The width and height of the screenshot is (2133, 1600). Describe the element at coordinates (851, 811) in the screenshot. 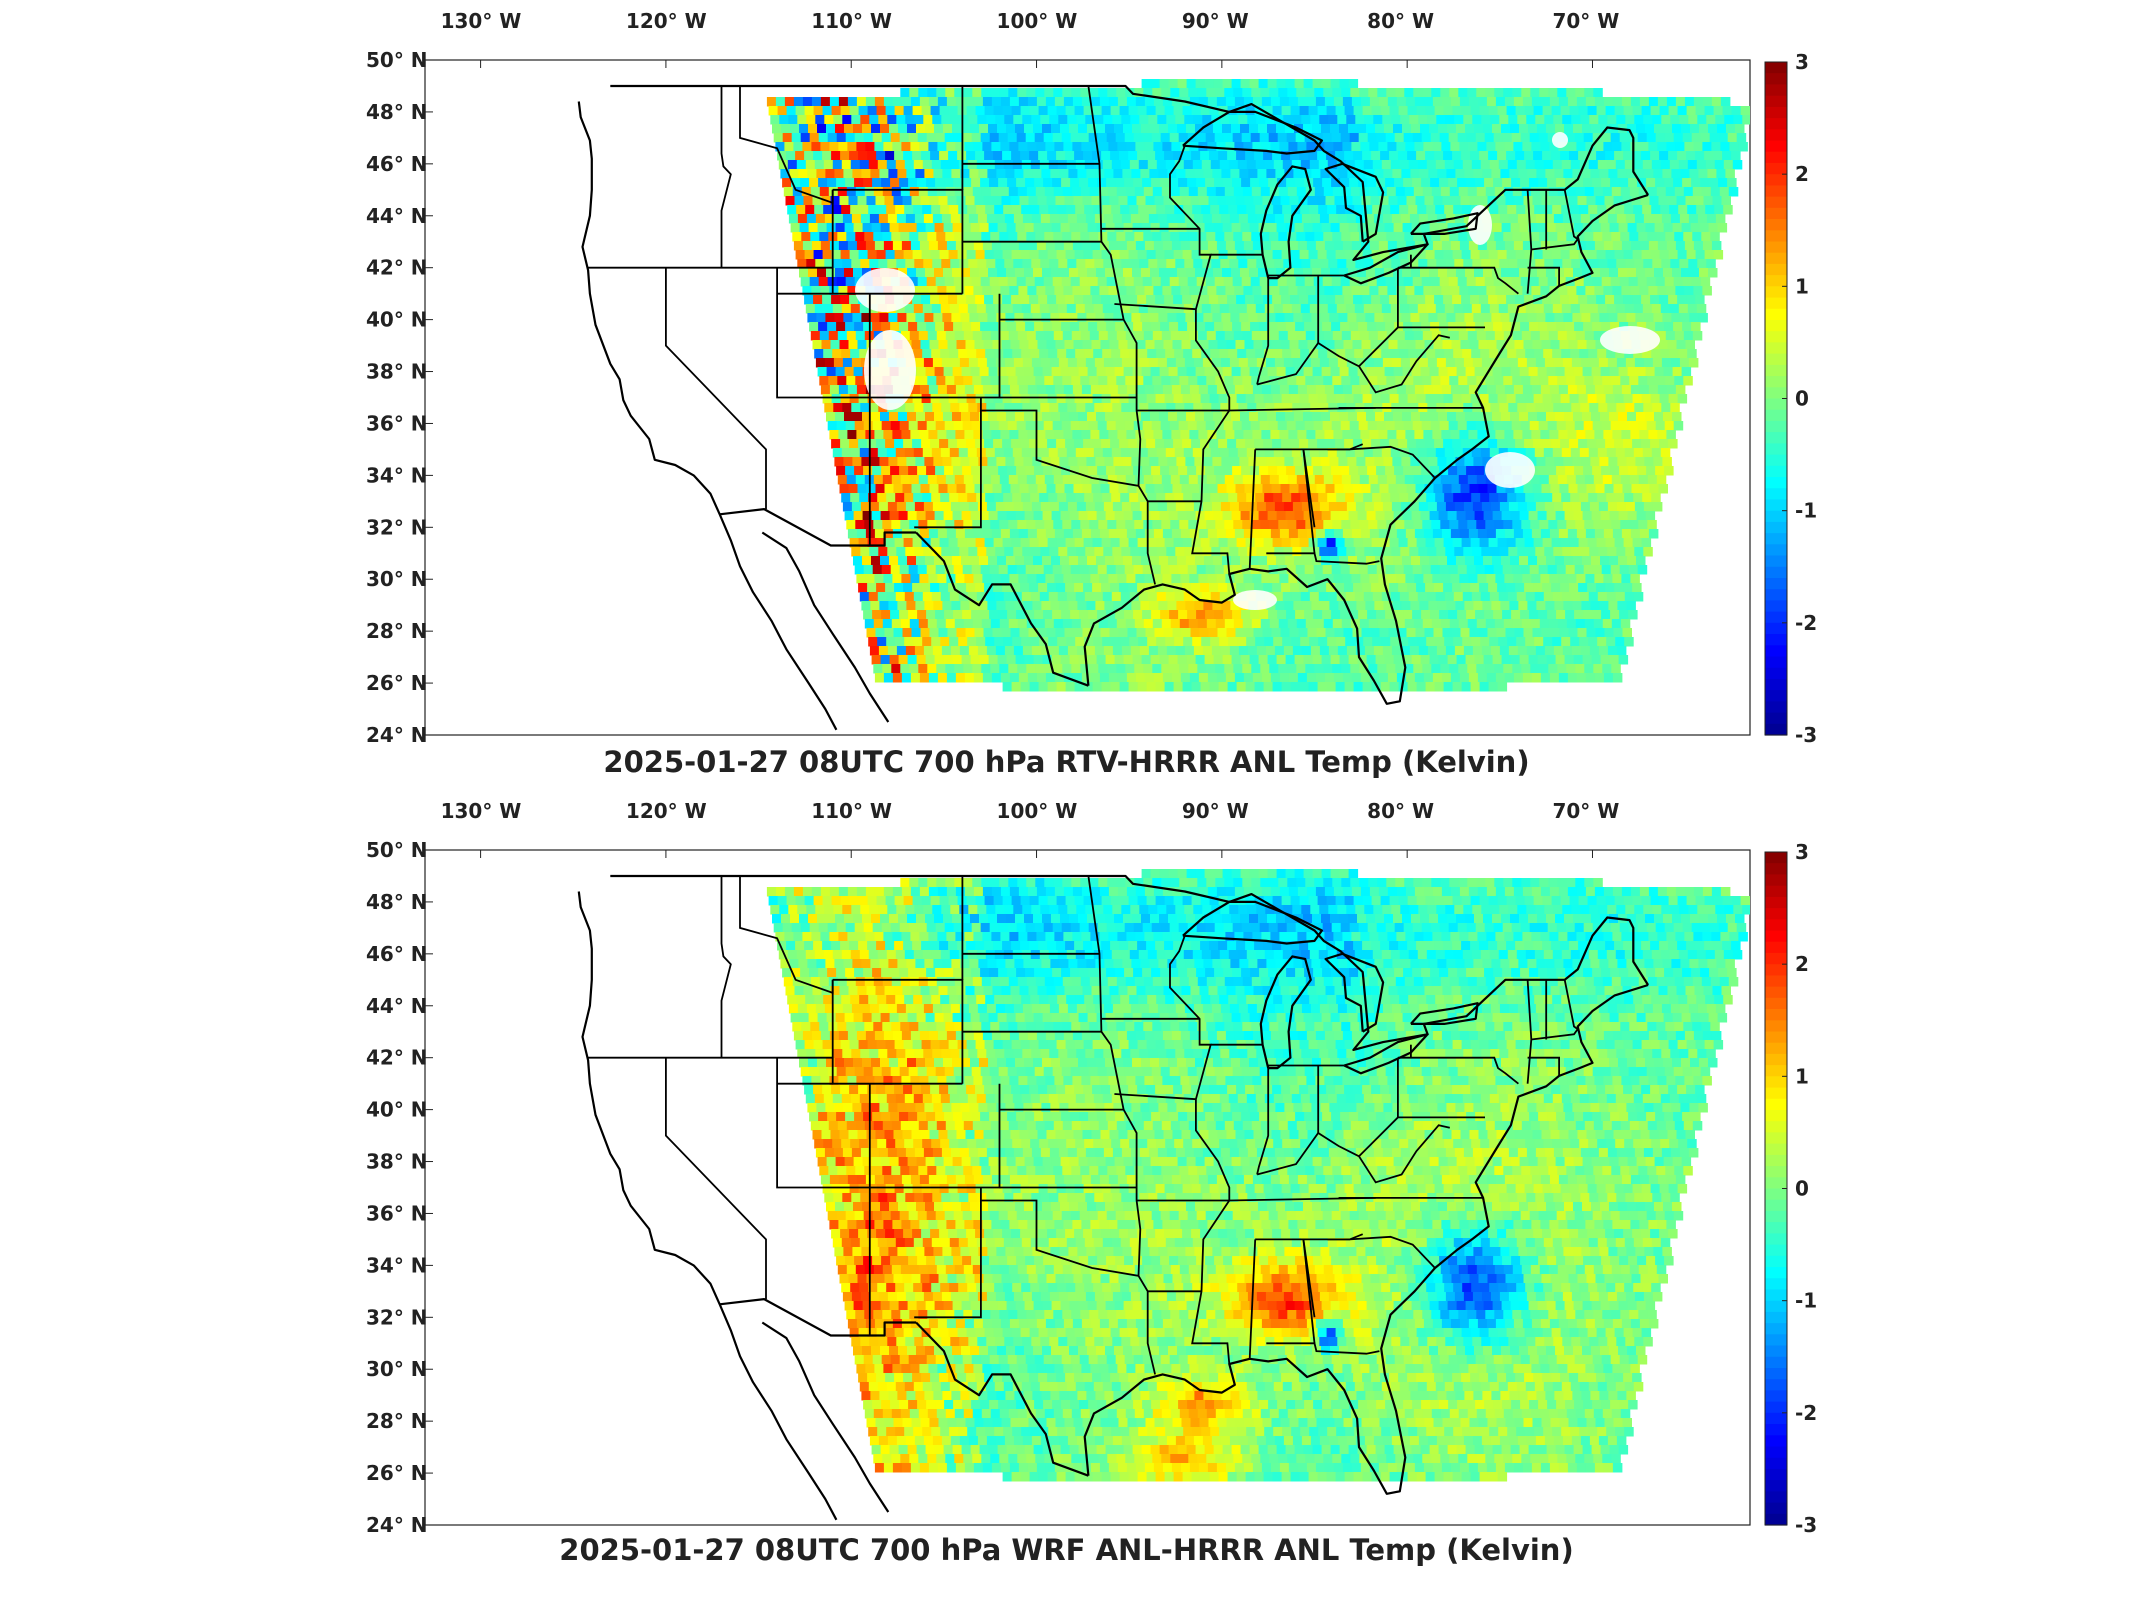

I see `lon-tick-label: 110° W` at that location.